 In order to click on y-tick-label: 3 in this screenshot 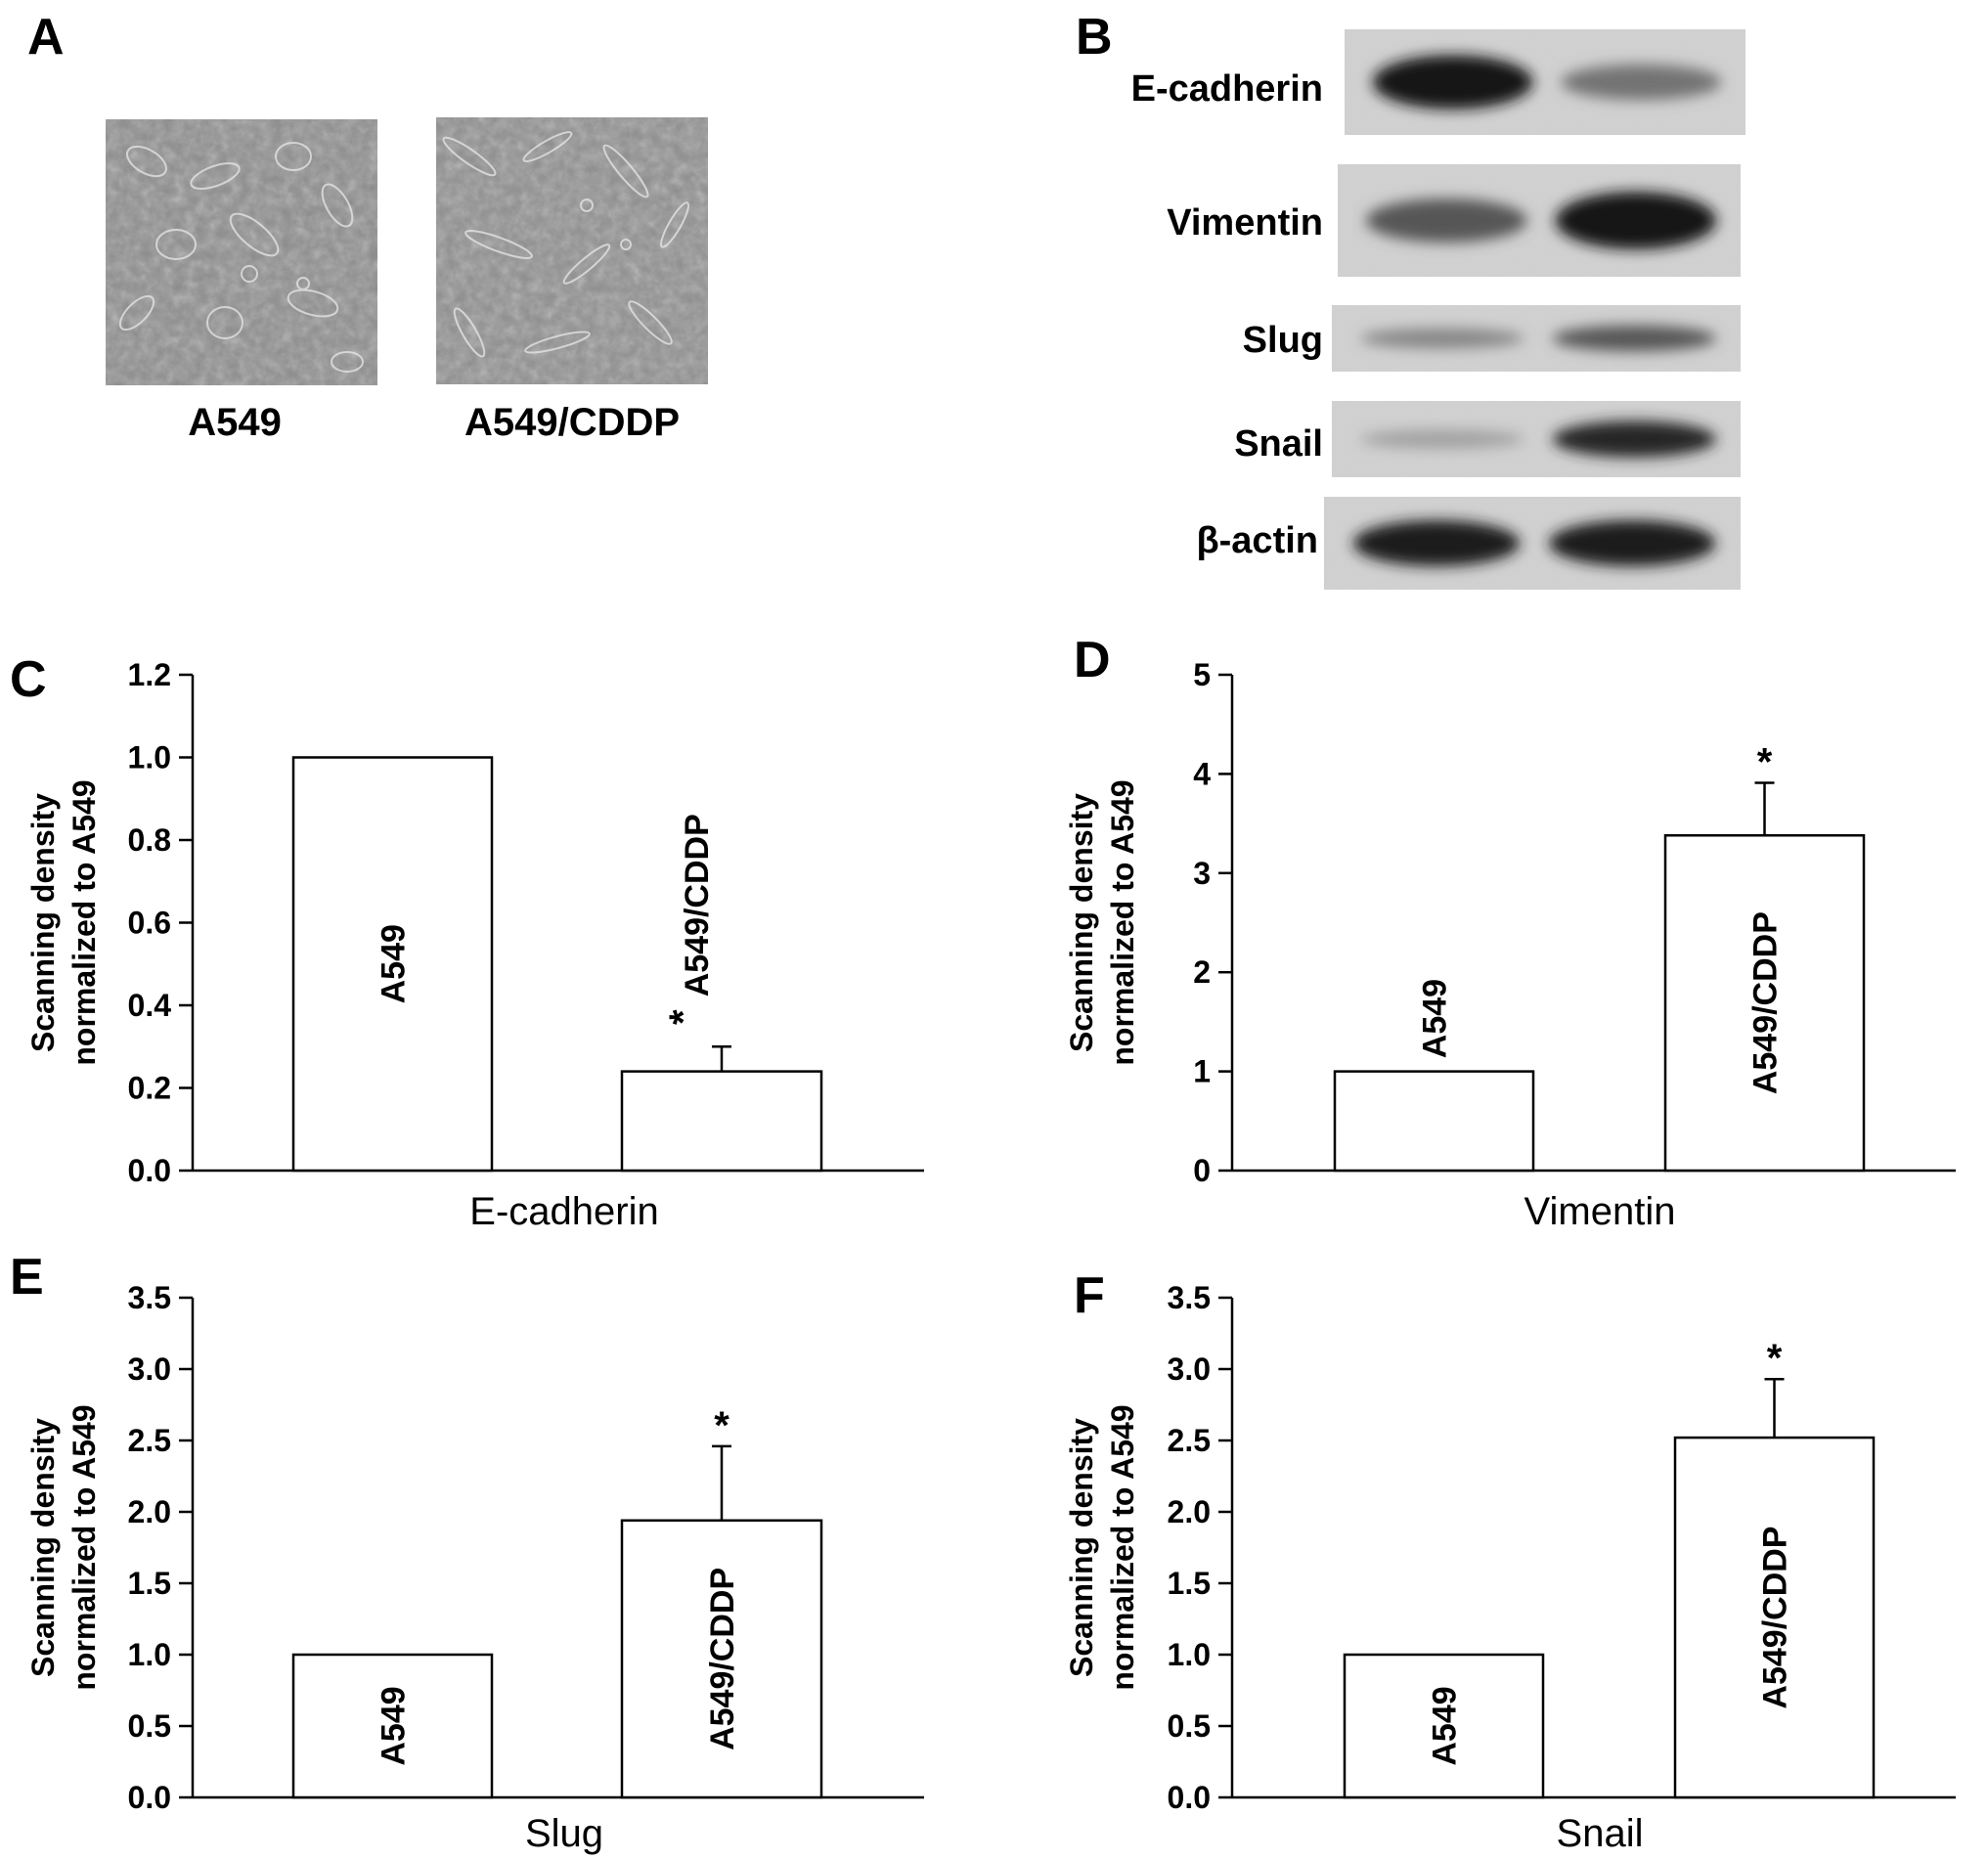, I will do `click(1202, 873)`.